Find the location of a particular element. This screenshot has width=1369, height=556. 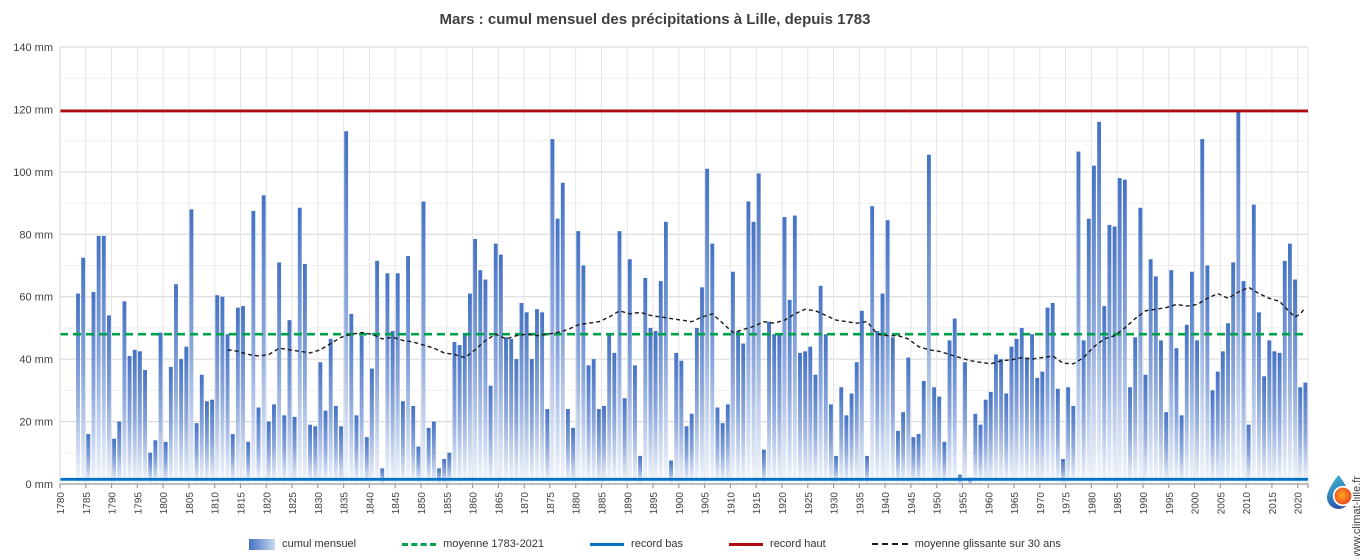

bar-2009 is located at coordinates (1243, 382).